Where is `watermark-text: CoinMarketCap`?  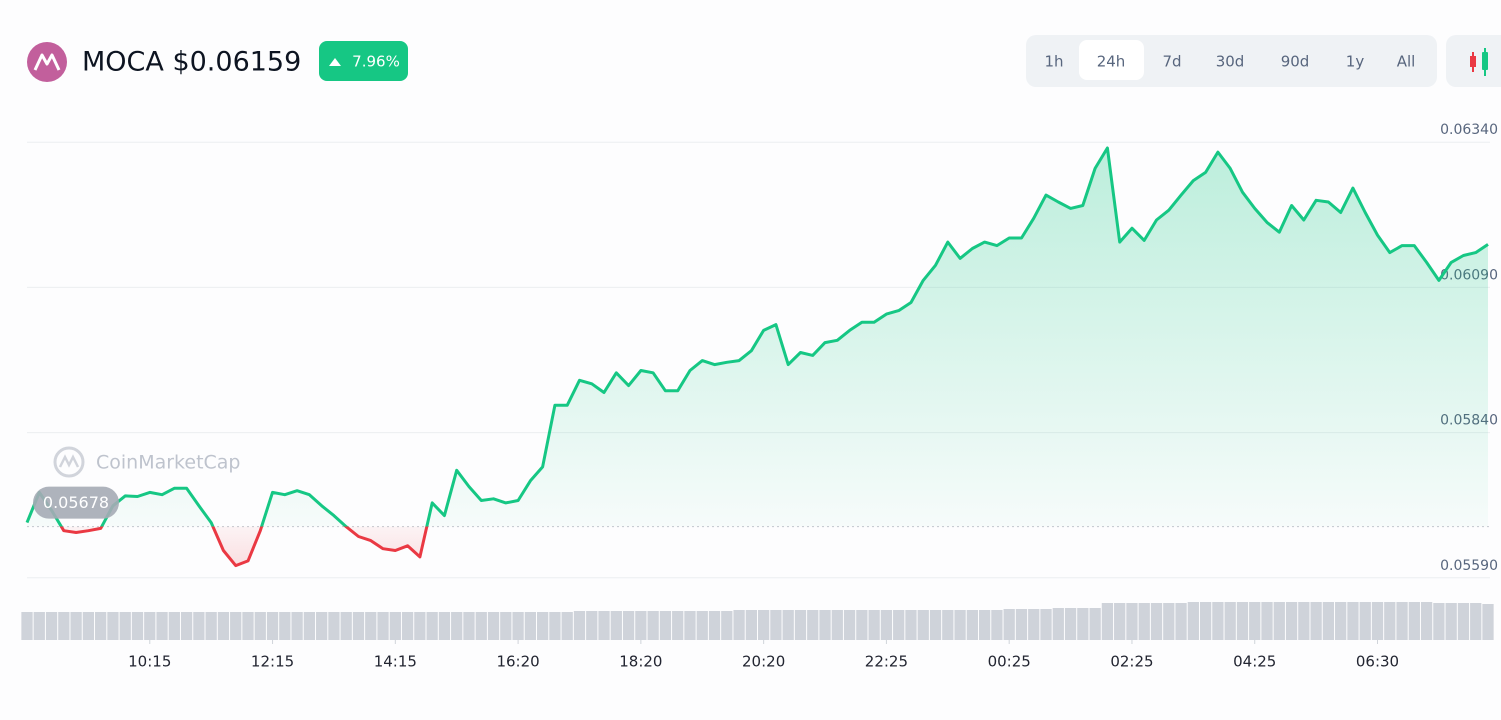
watermark-text: CoinMarketCap is located at coordinates (168, 463).